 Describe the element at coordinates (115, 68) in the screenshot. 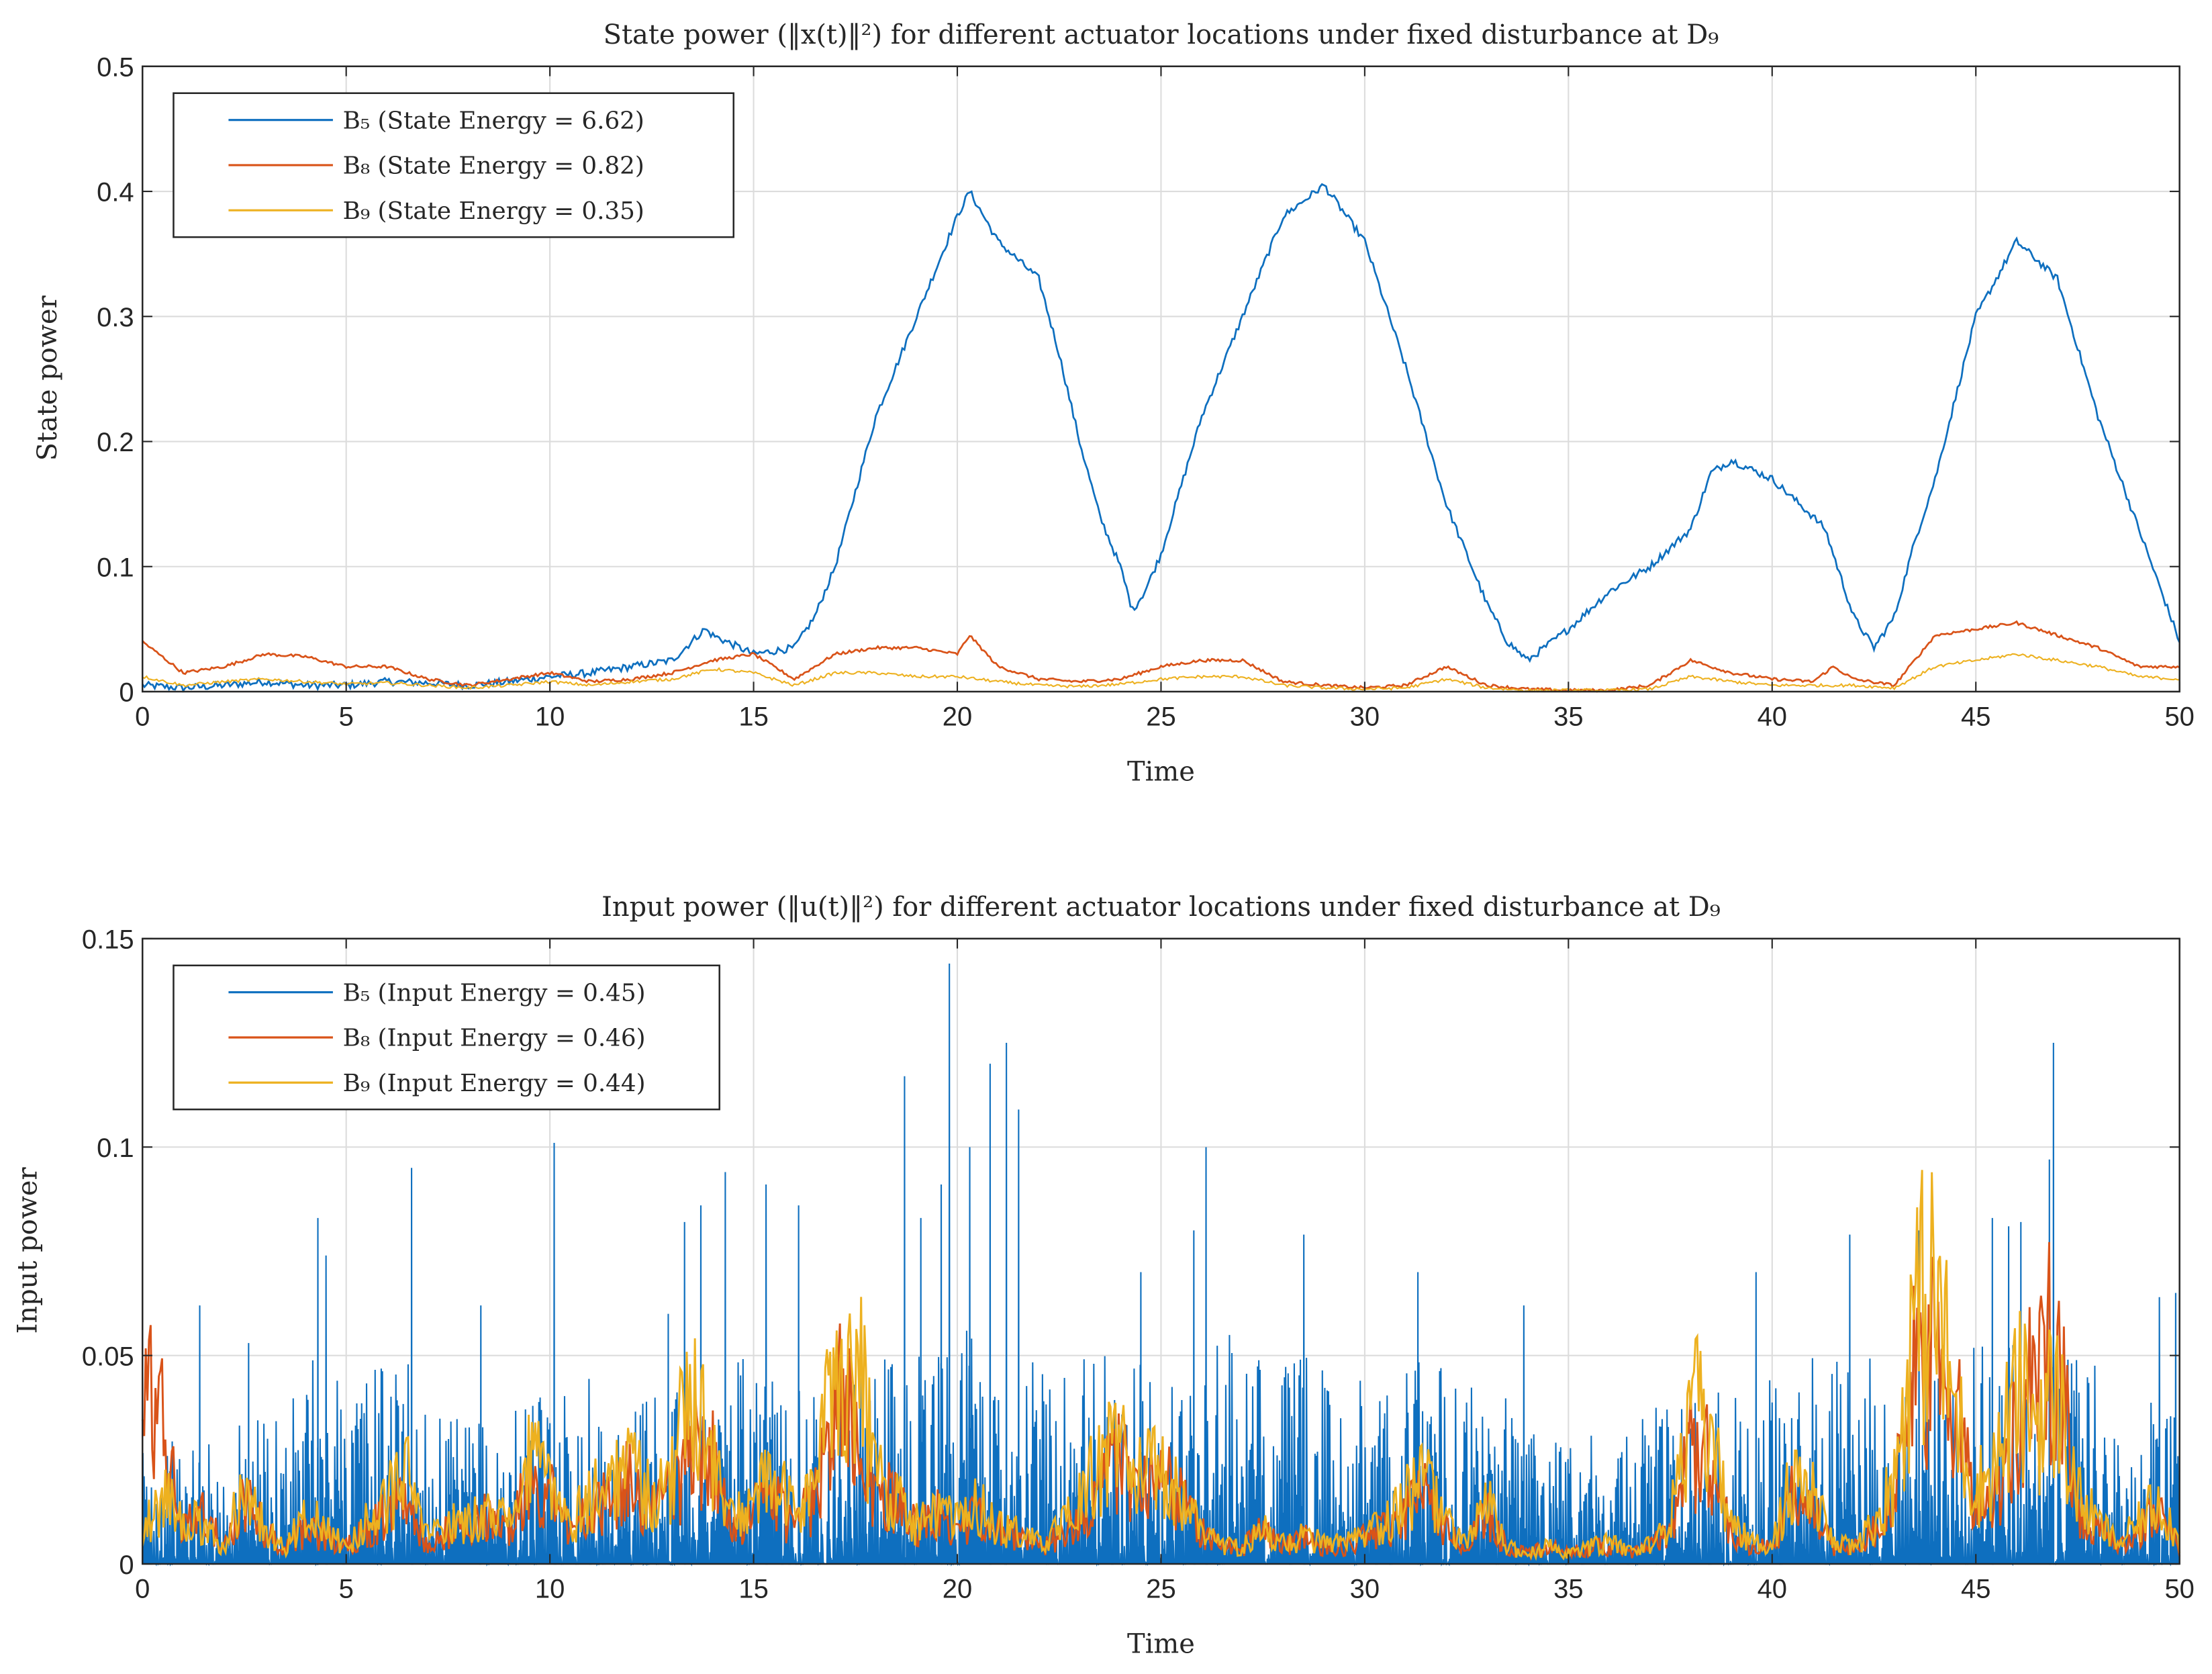

I see `y-tick-label: 0.5` at that location.